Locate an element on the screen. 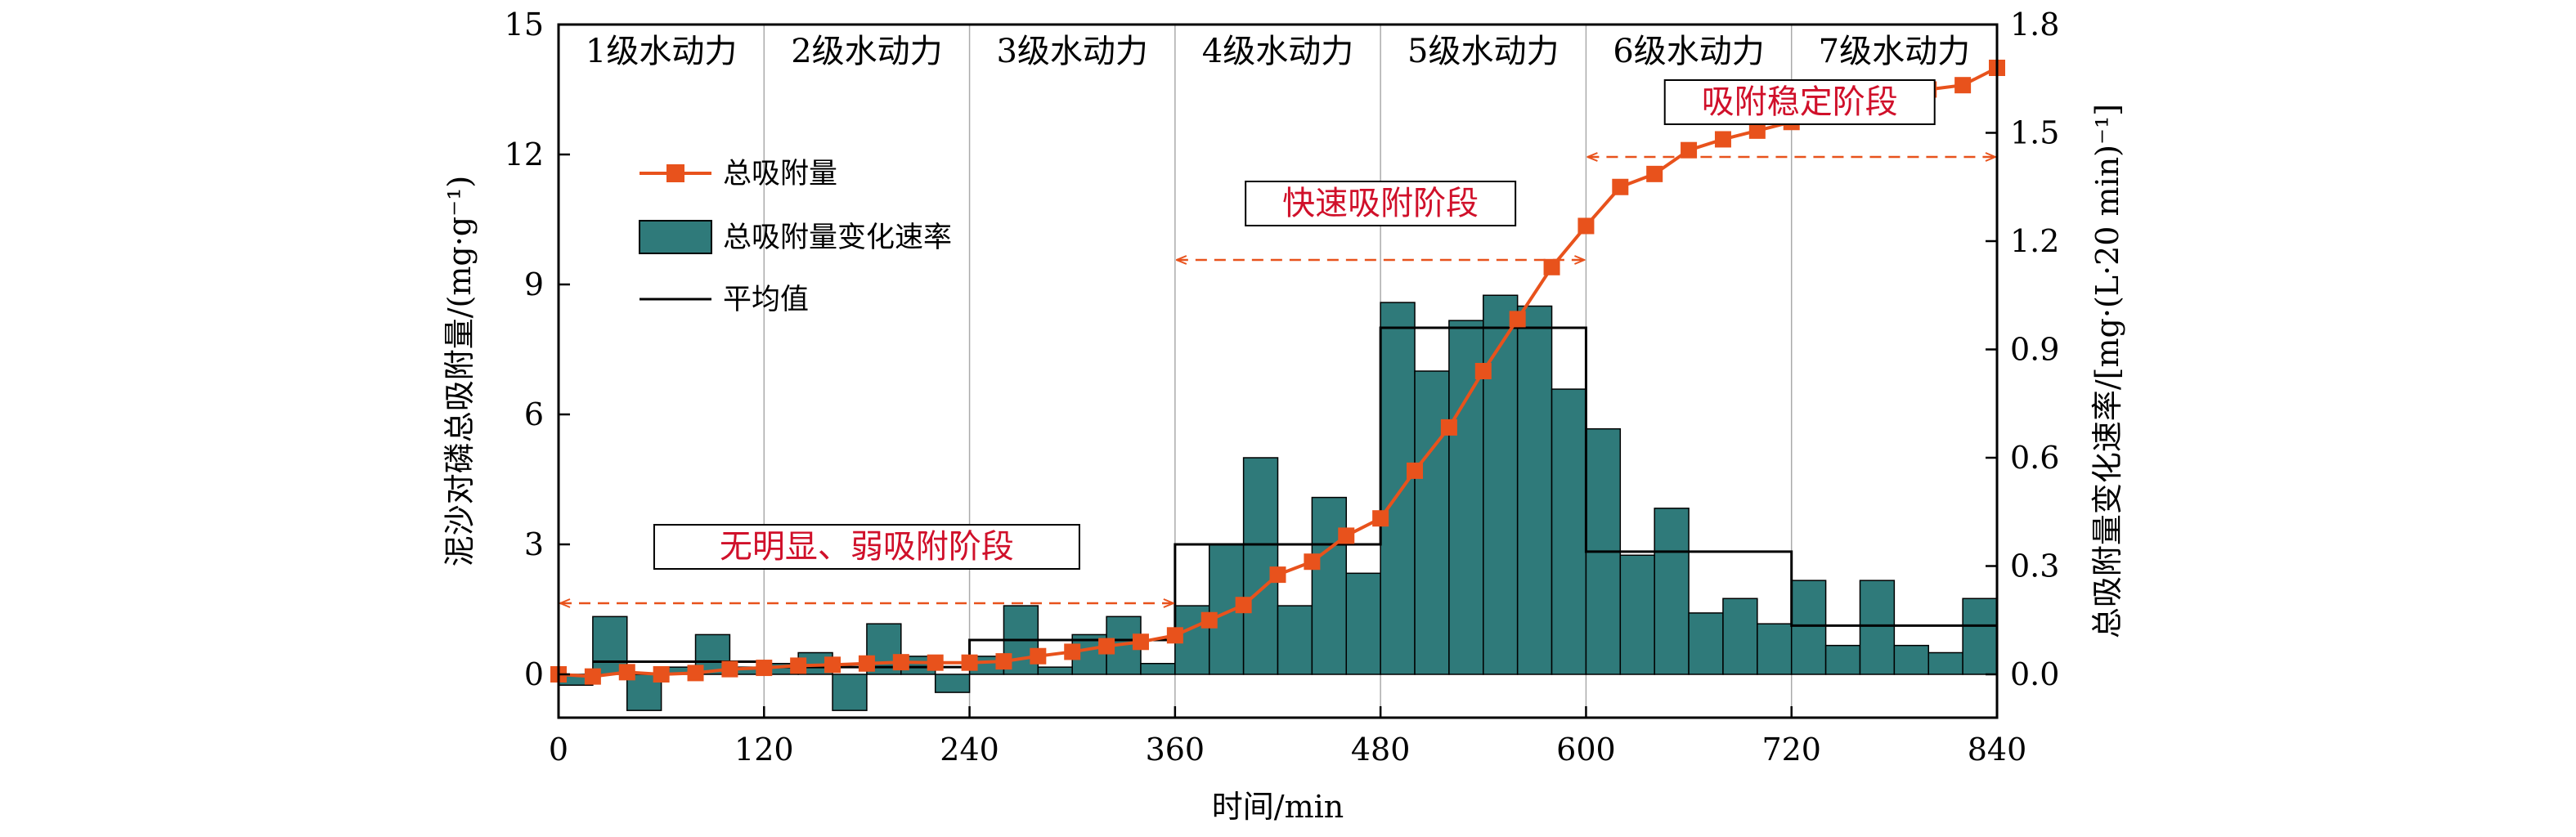 This screenshot has width=2576, height=837. x-tick-label: 120 is located at coordinates (764, 750).